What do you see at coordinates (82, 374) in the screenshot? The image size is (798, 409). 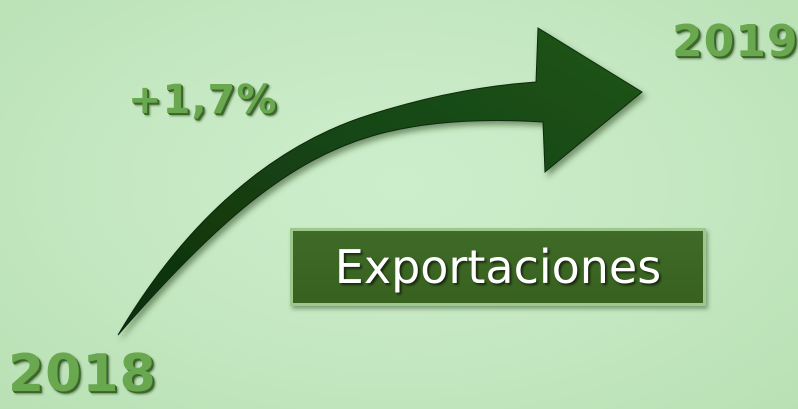 I see `start-year-label: 2018` at bounding box center [82, 374].